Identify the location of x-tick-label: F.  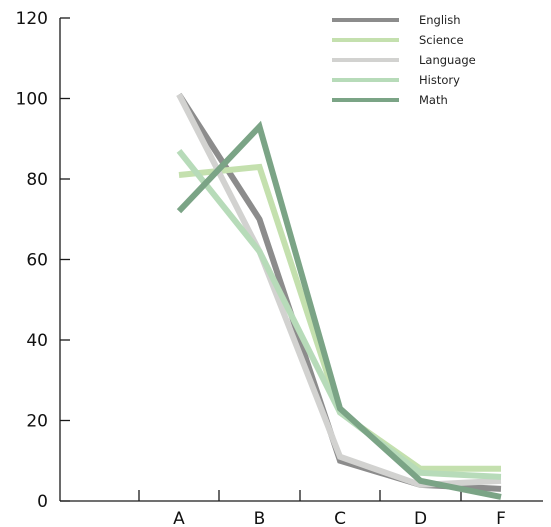
(501, 518).